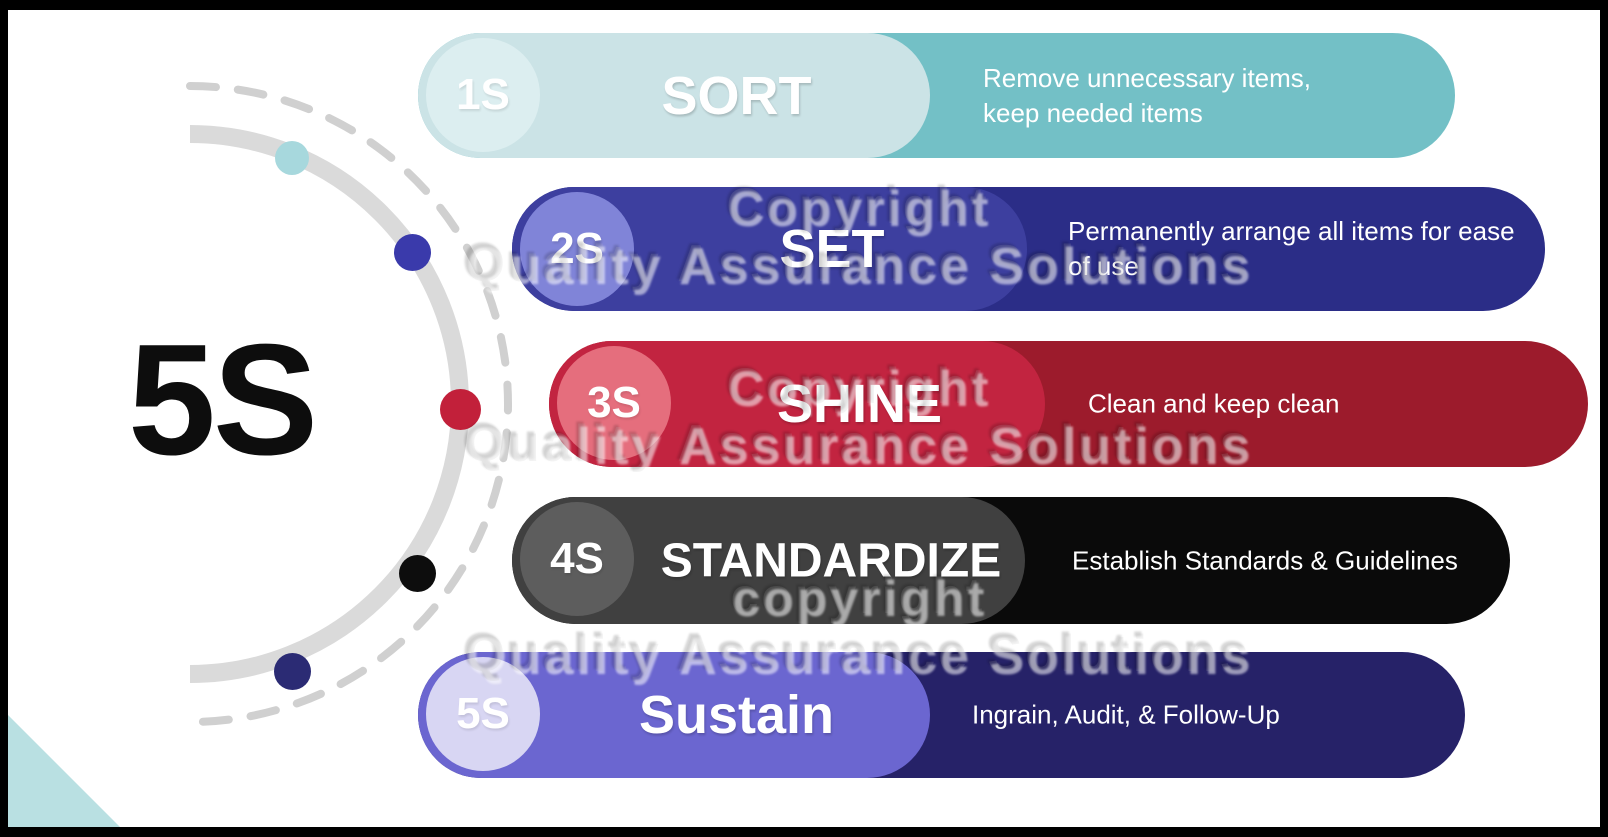 The width and height of the screenshot is (1608, 837). Describe the element at coordinates (1126, 714) in the screenshot. I see `step-description: Ingrain, Audit, & Follow-Up` at that location.